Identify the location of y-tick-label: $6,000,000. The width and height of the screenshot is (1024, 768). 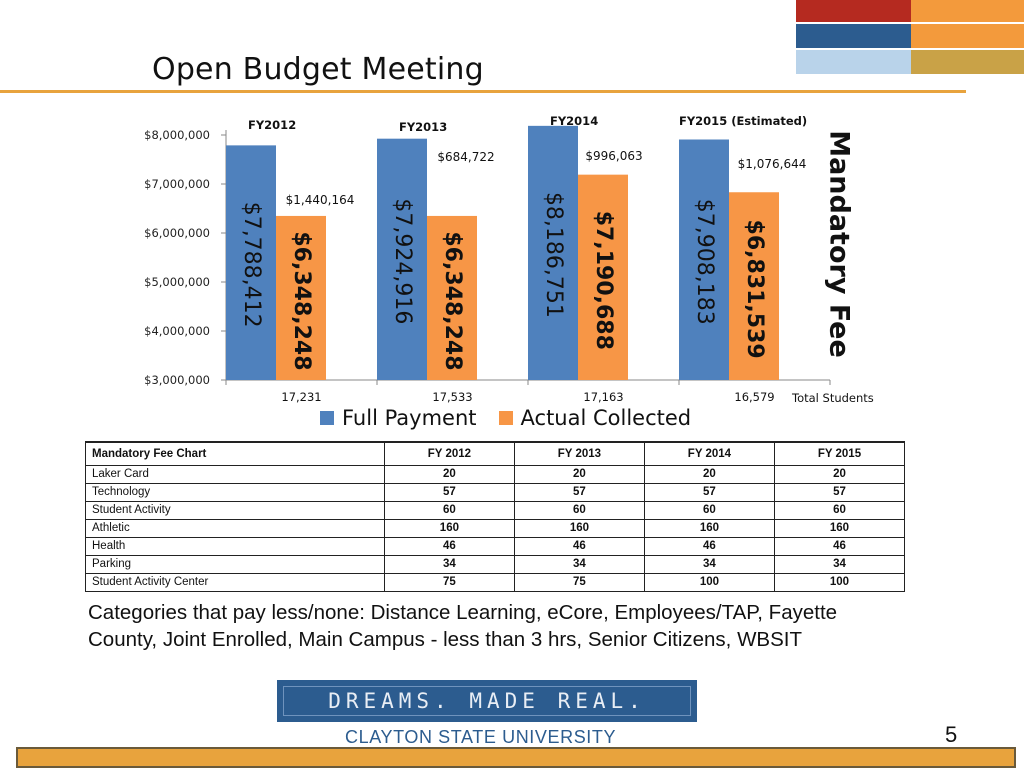
(177, 233).